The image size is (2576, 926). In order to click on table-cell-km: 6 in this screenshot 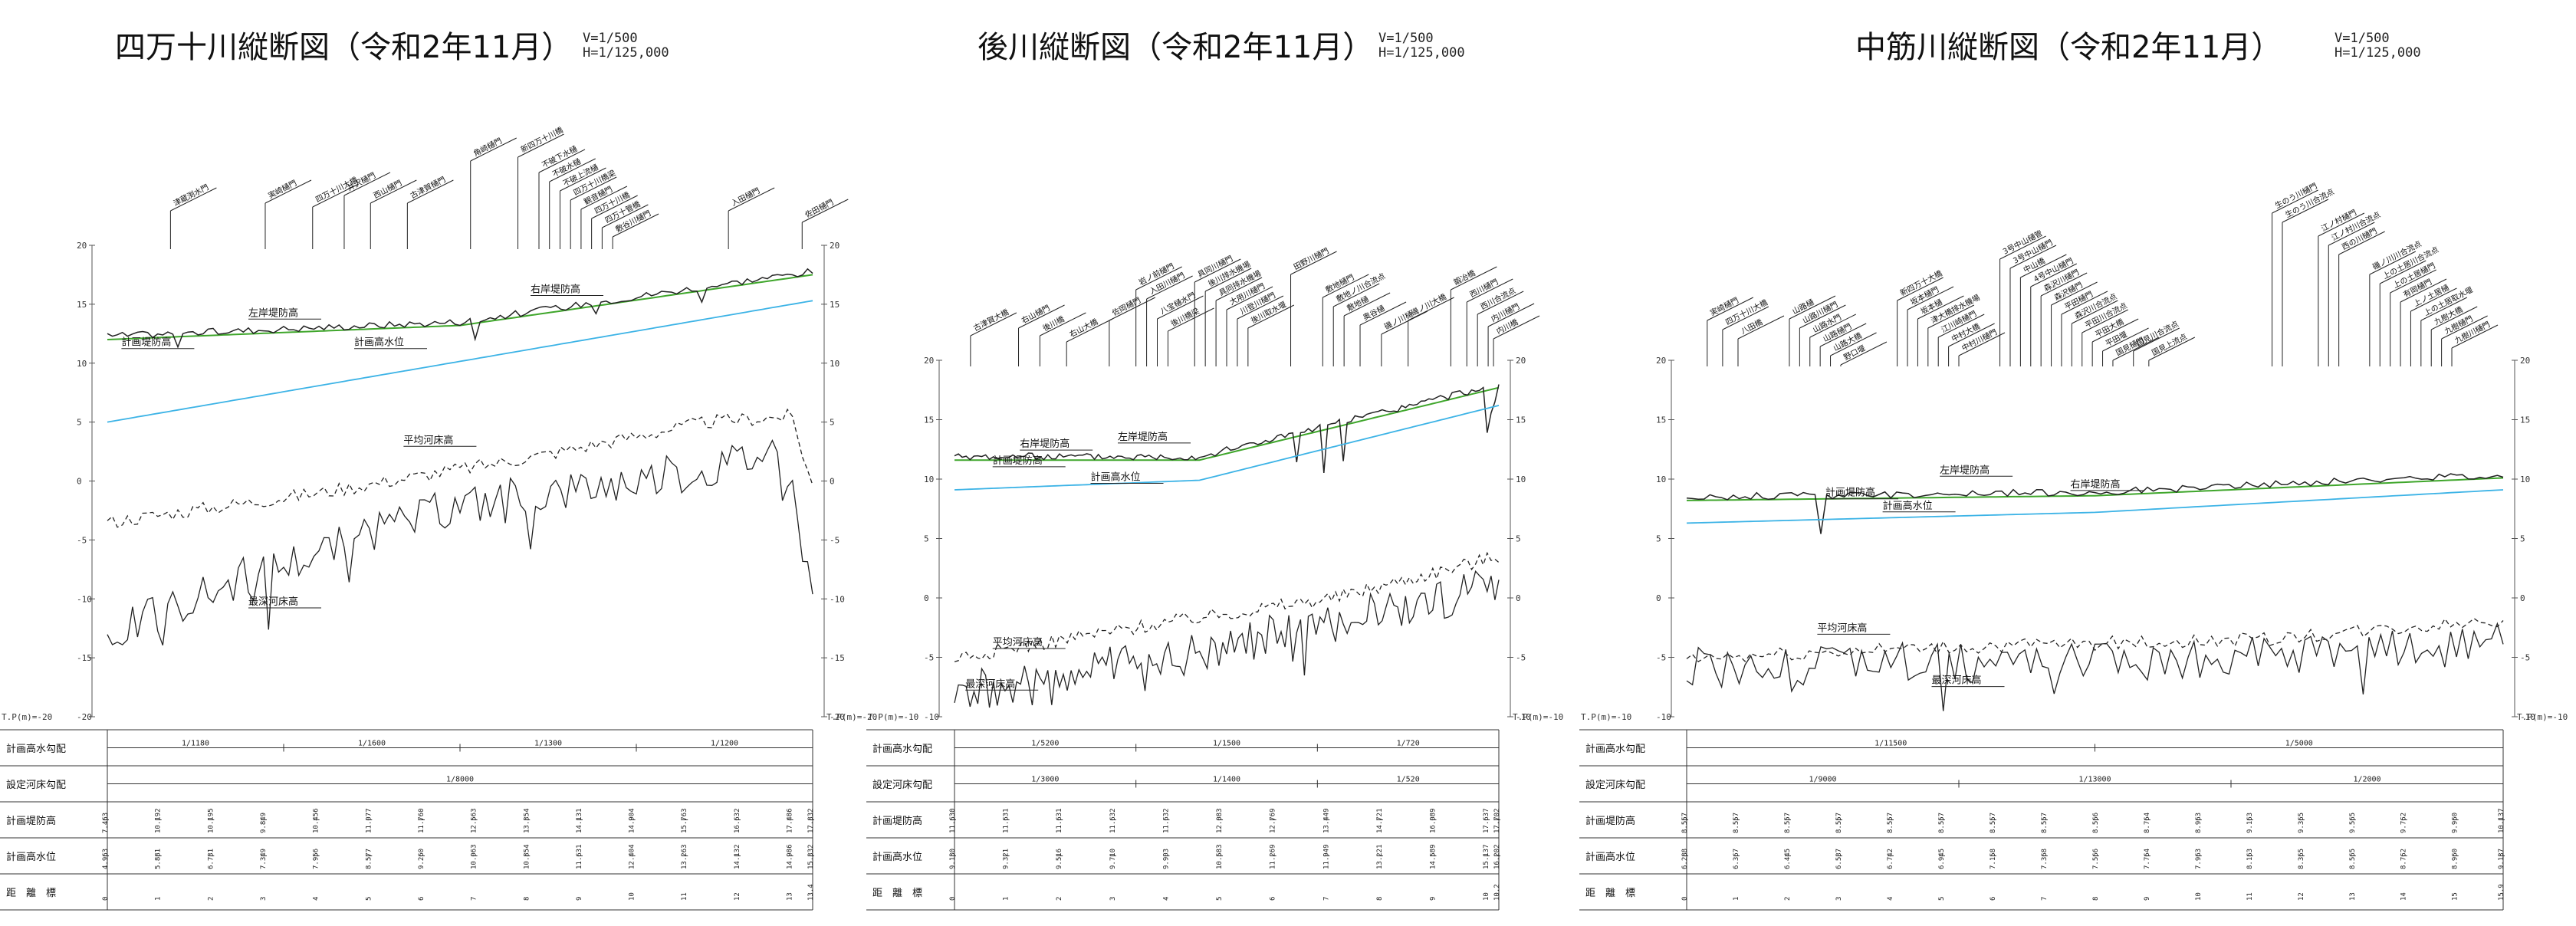, I will do `click(422, 899)`.